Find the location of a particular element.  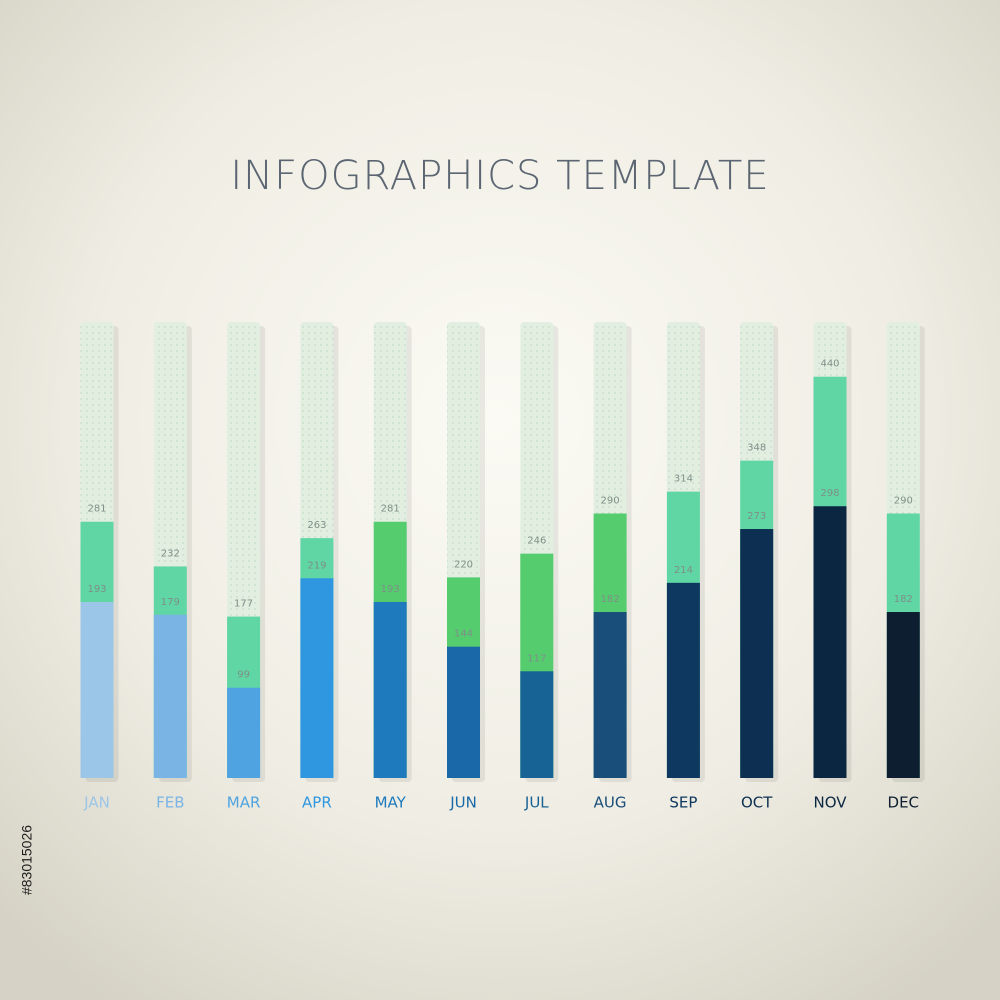

x-tick-label: DEC is located at coordinates (904, 803).